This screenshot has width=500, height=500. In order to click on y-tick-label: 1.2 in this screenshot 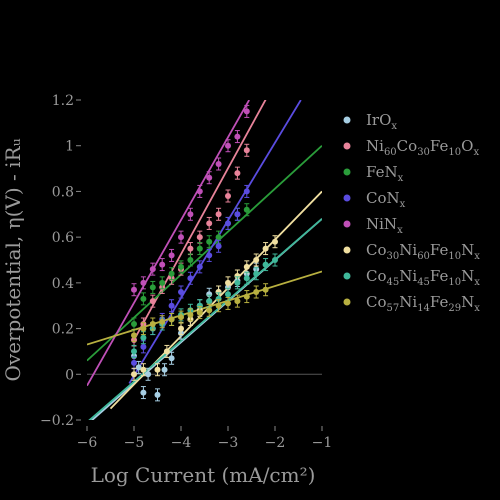, I will do `click(63, 101)`.